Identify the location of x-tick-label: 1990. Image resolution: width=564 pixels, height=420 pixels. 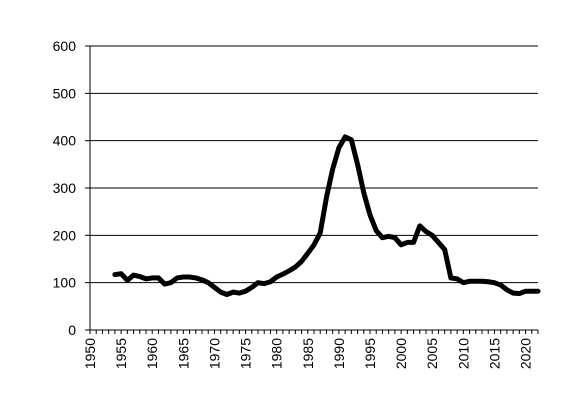
(339, 353).